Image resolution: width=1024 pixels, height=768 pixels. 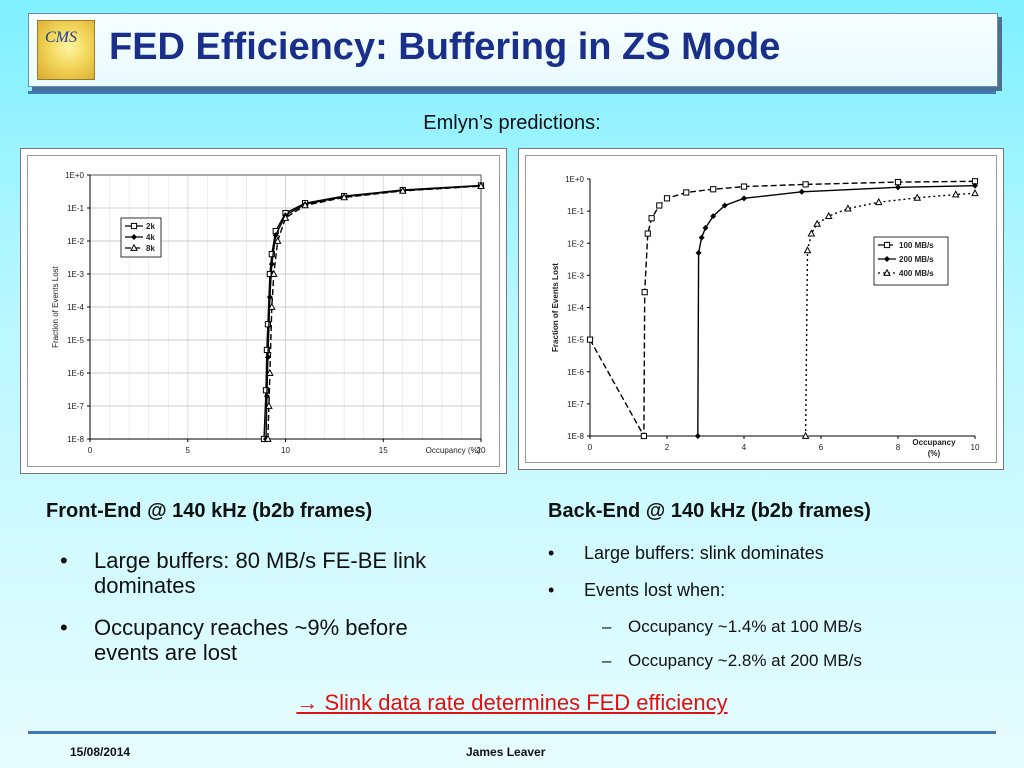 I want to click on bullet-text: Events lost when:, so click(x=655, y=590).